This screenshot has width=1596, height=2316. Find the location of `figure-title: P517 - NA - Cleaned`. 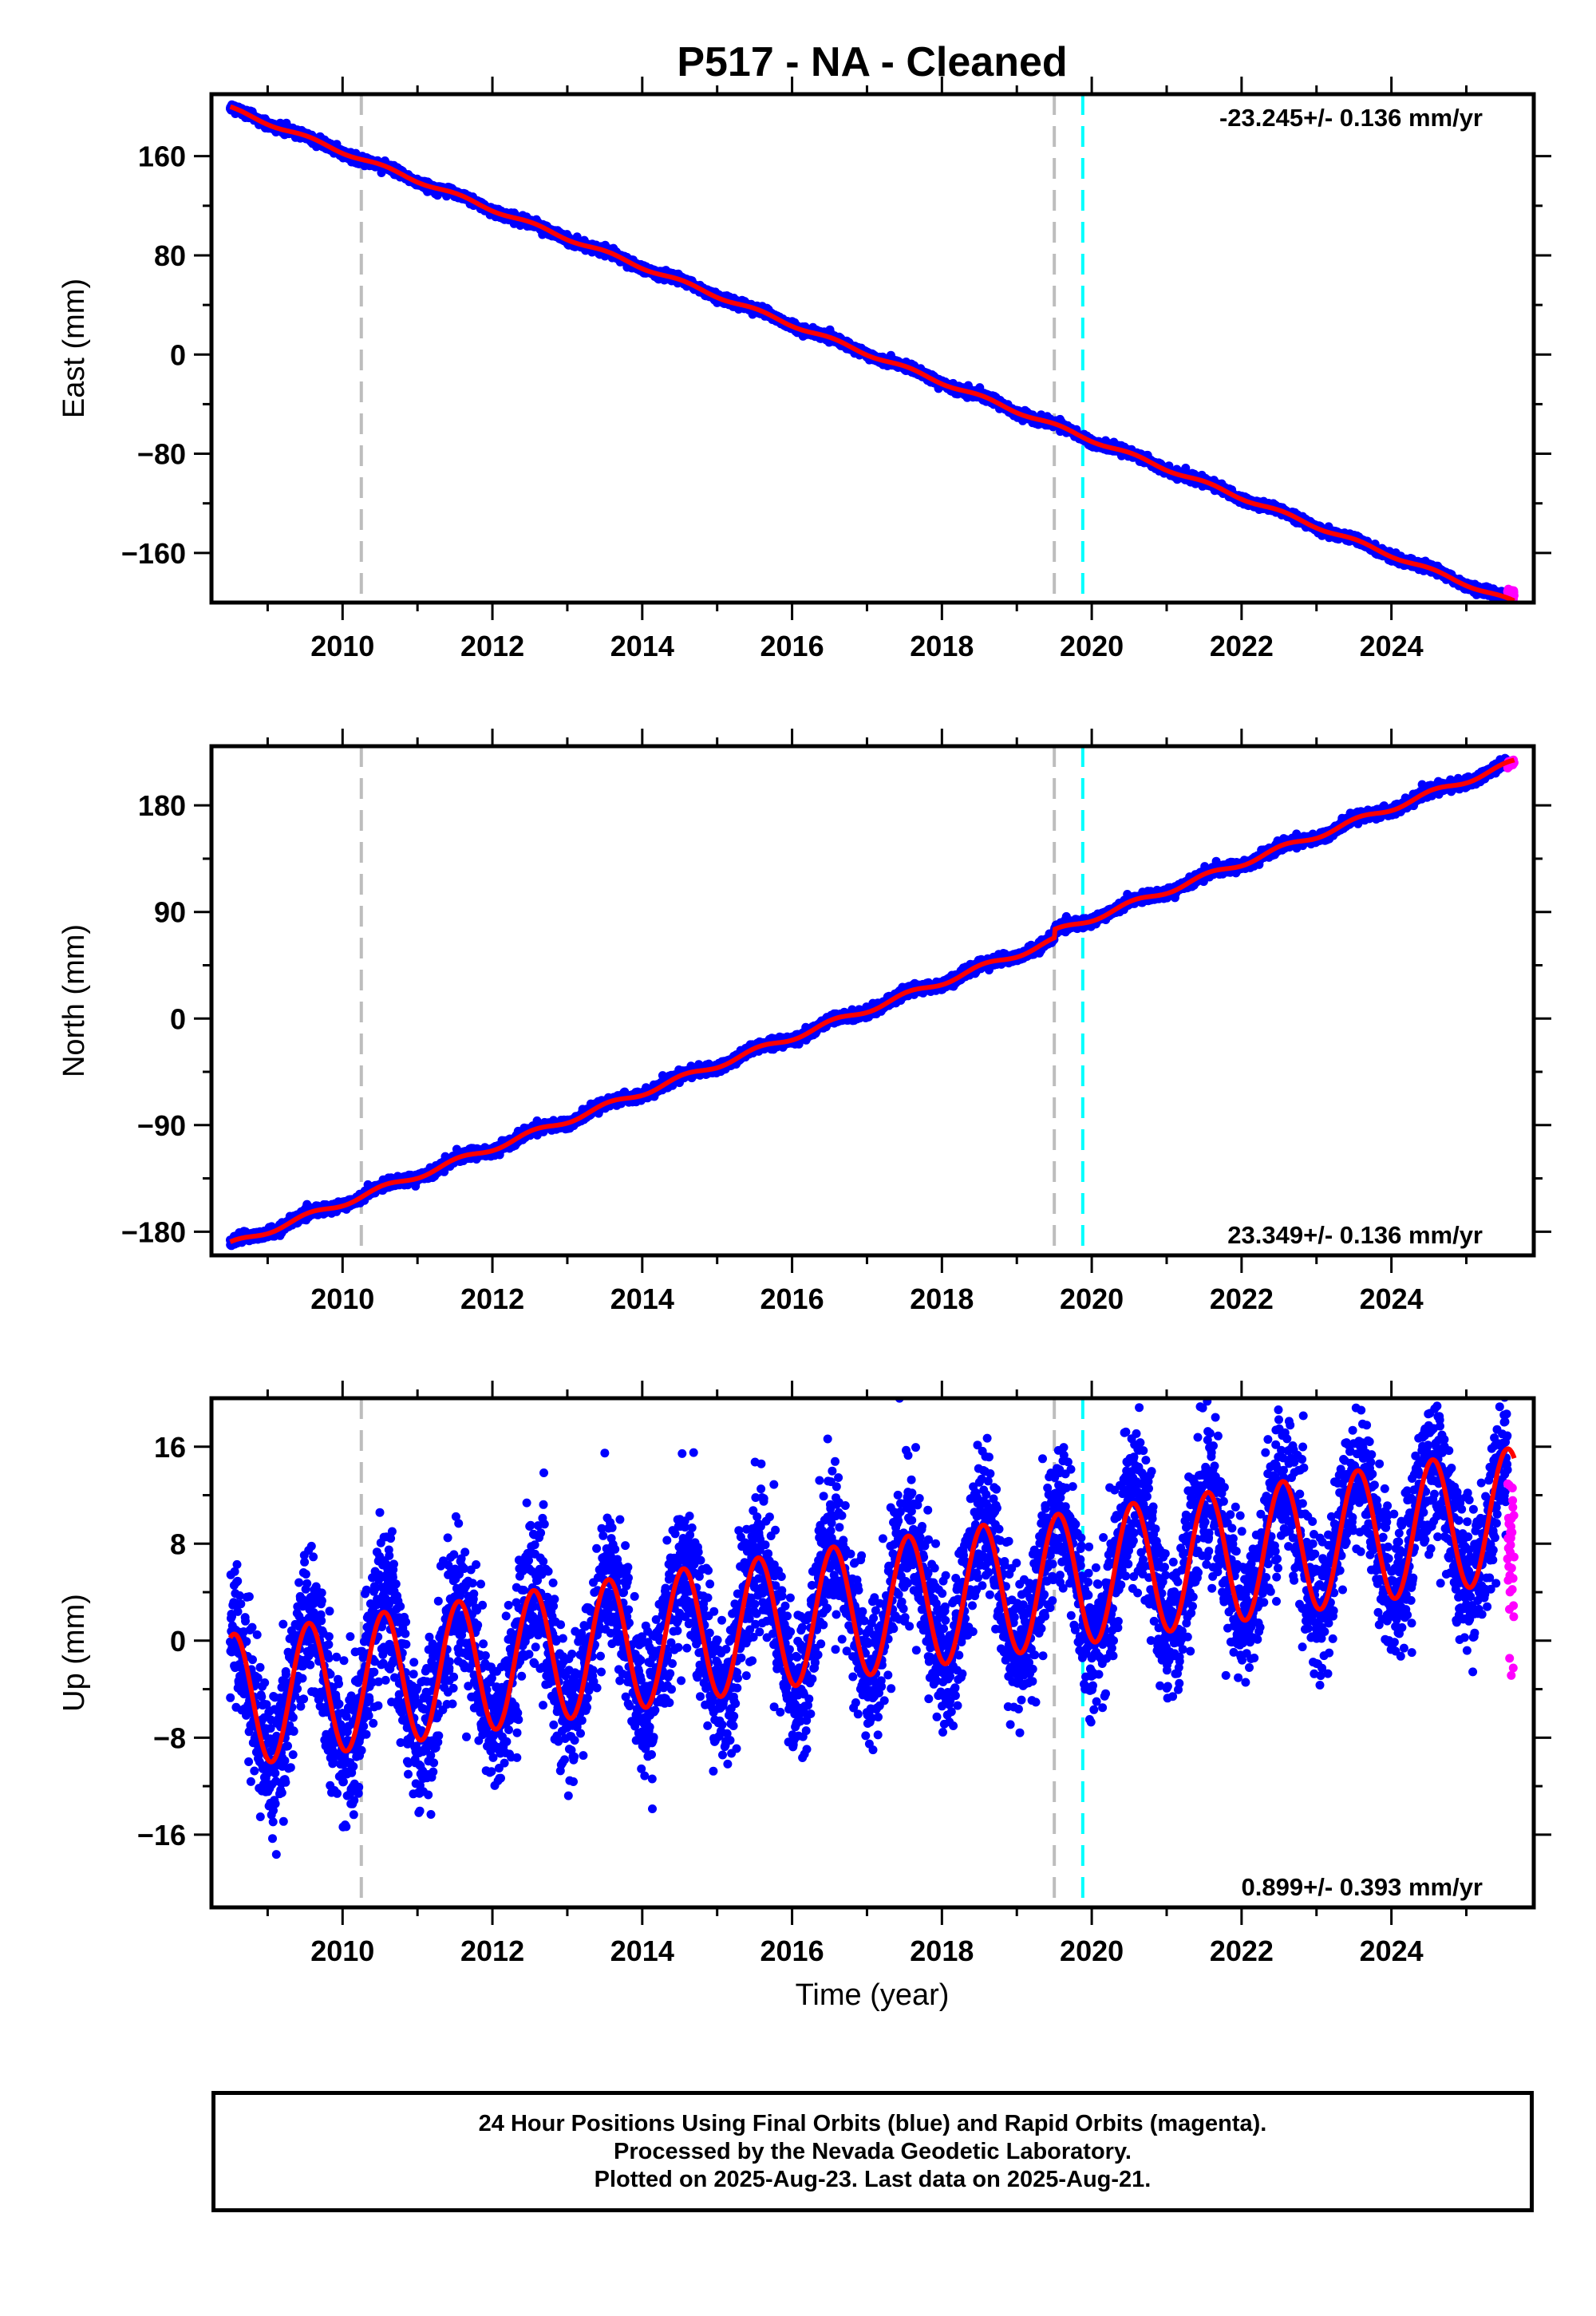

figure-title: P517 - NA - Cleaned is located at coordinates (872, 62).